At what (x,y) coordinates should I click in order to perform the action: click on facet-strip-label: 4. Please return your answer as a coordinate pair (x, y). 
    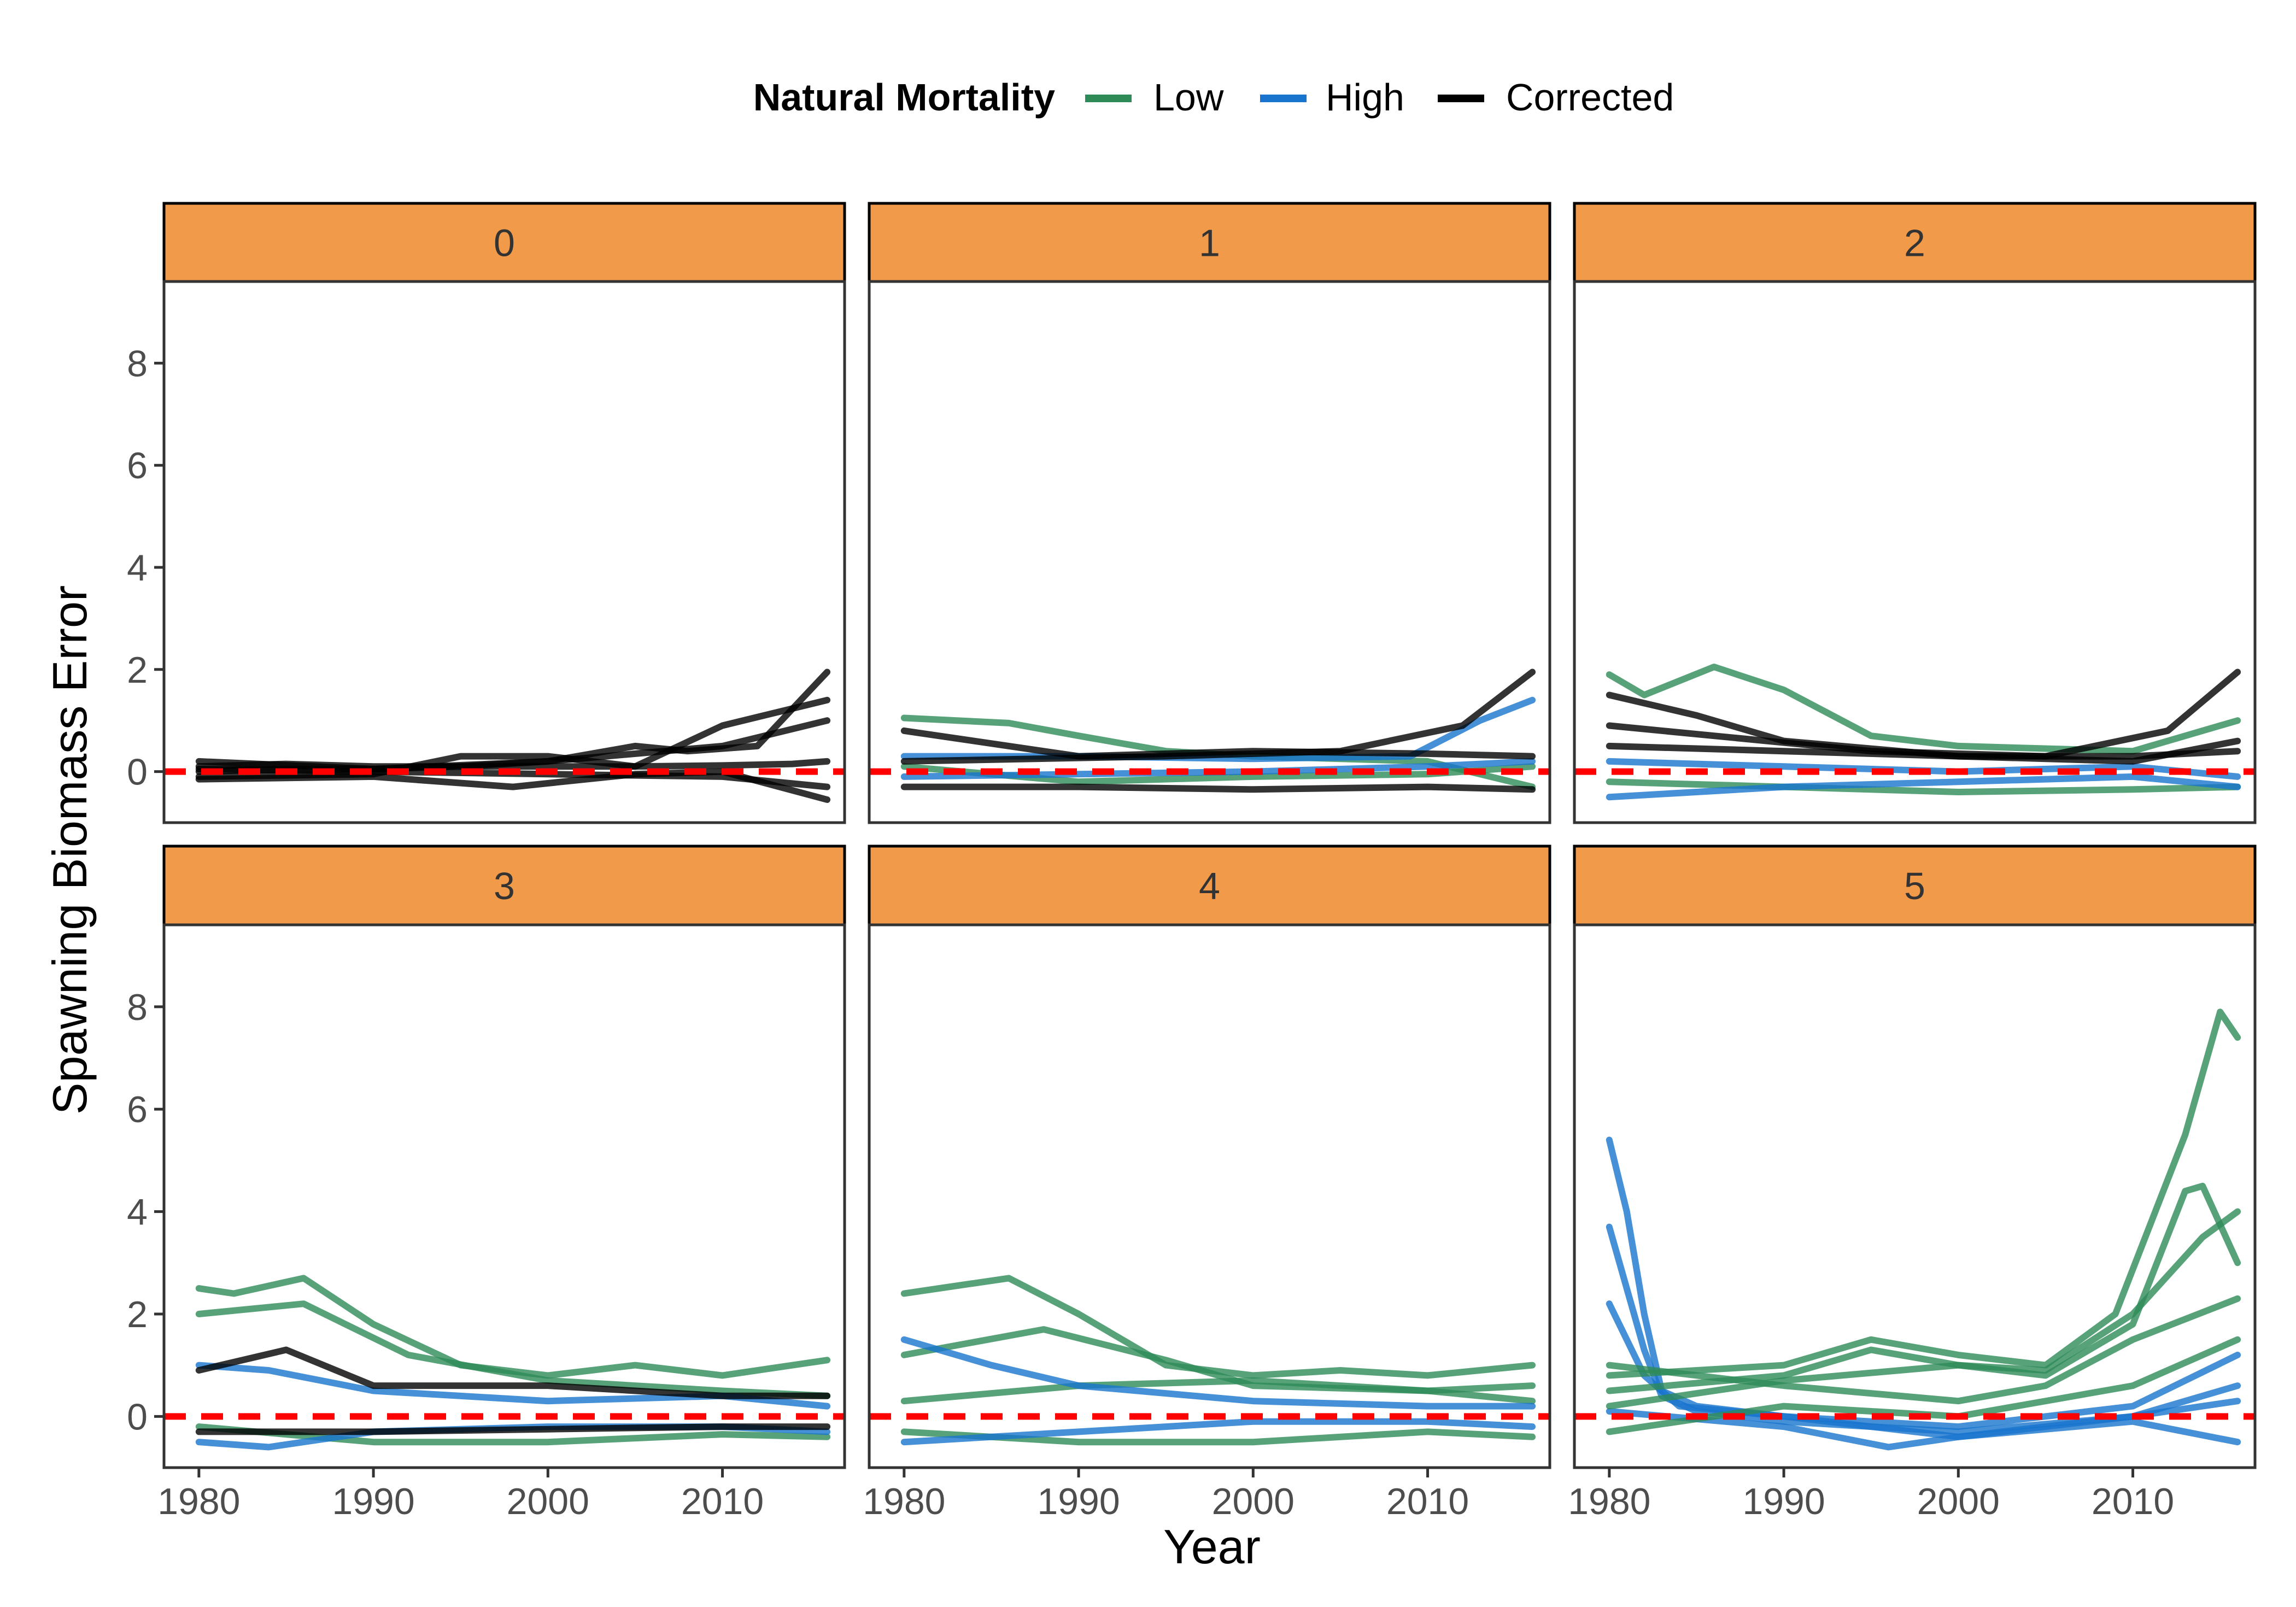
    Looking at the image, I should click on (1209, 886).